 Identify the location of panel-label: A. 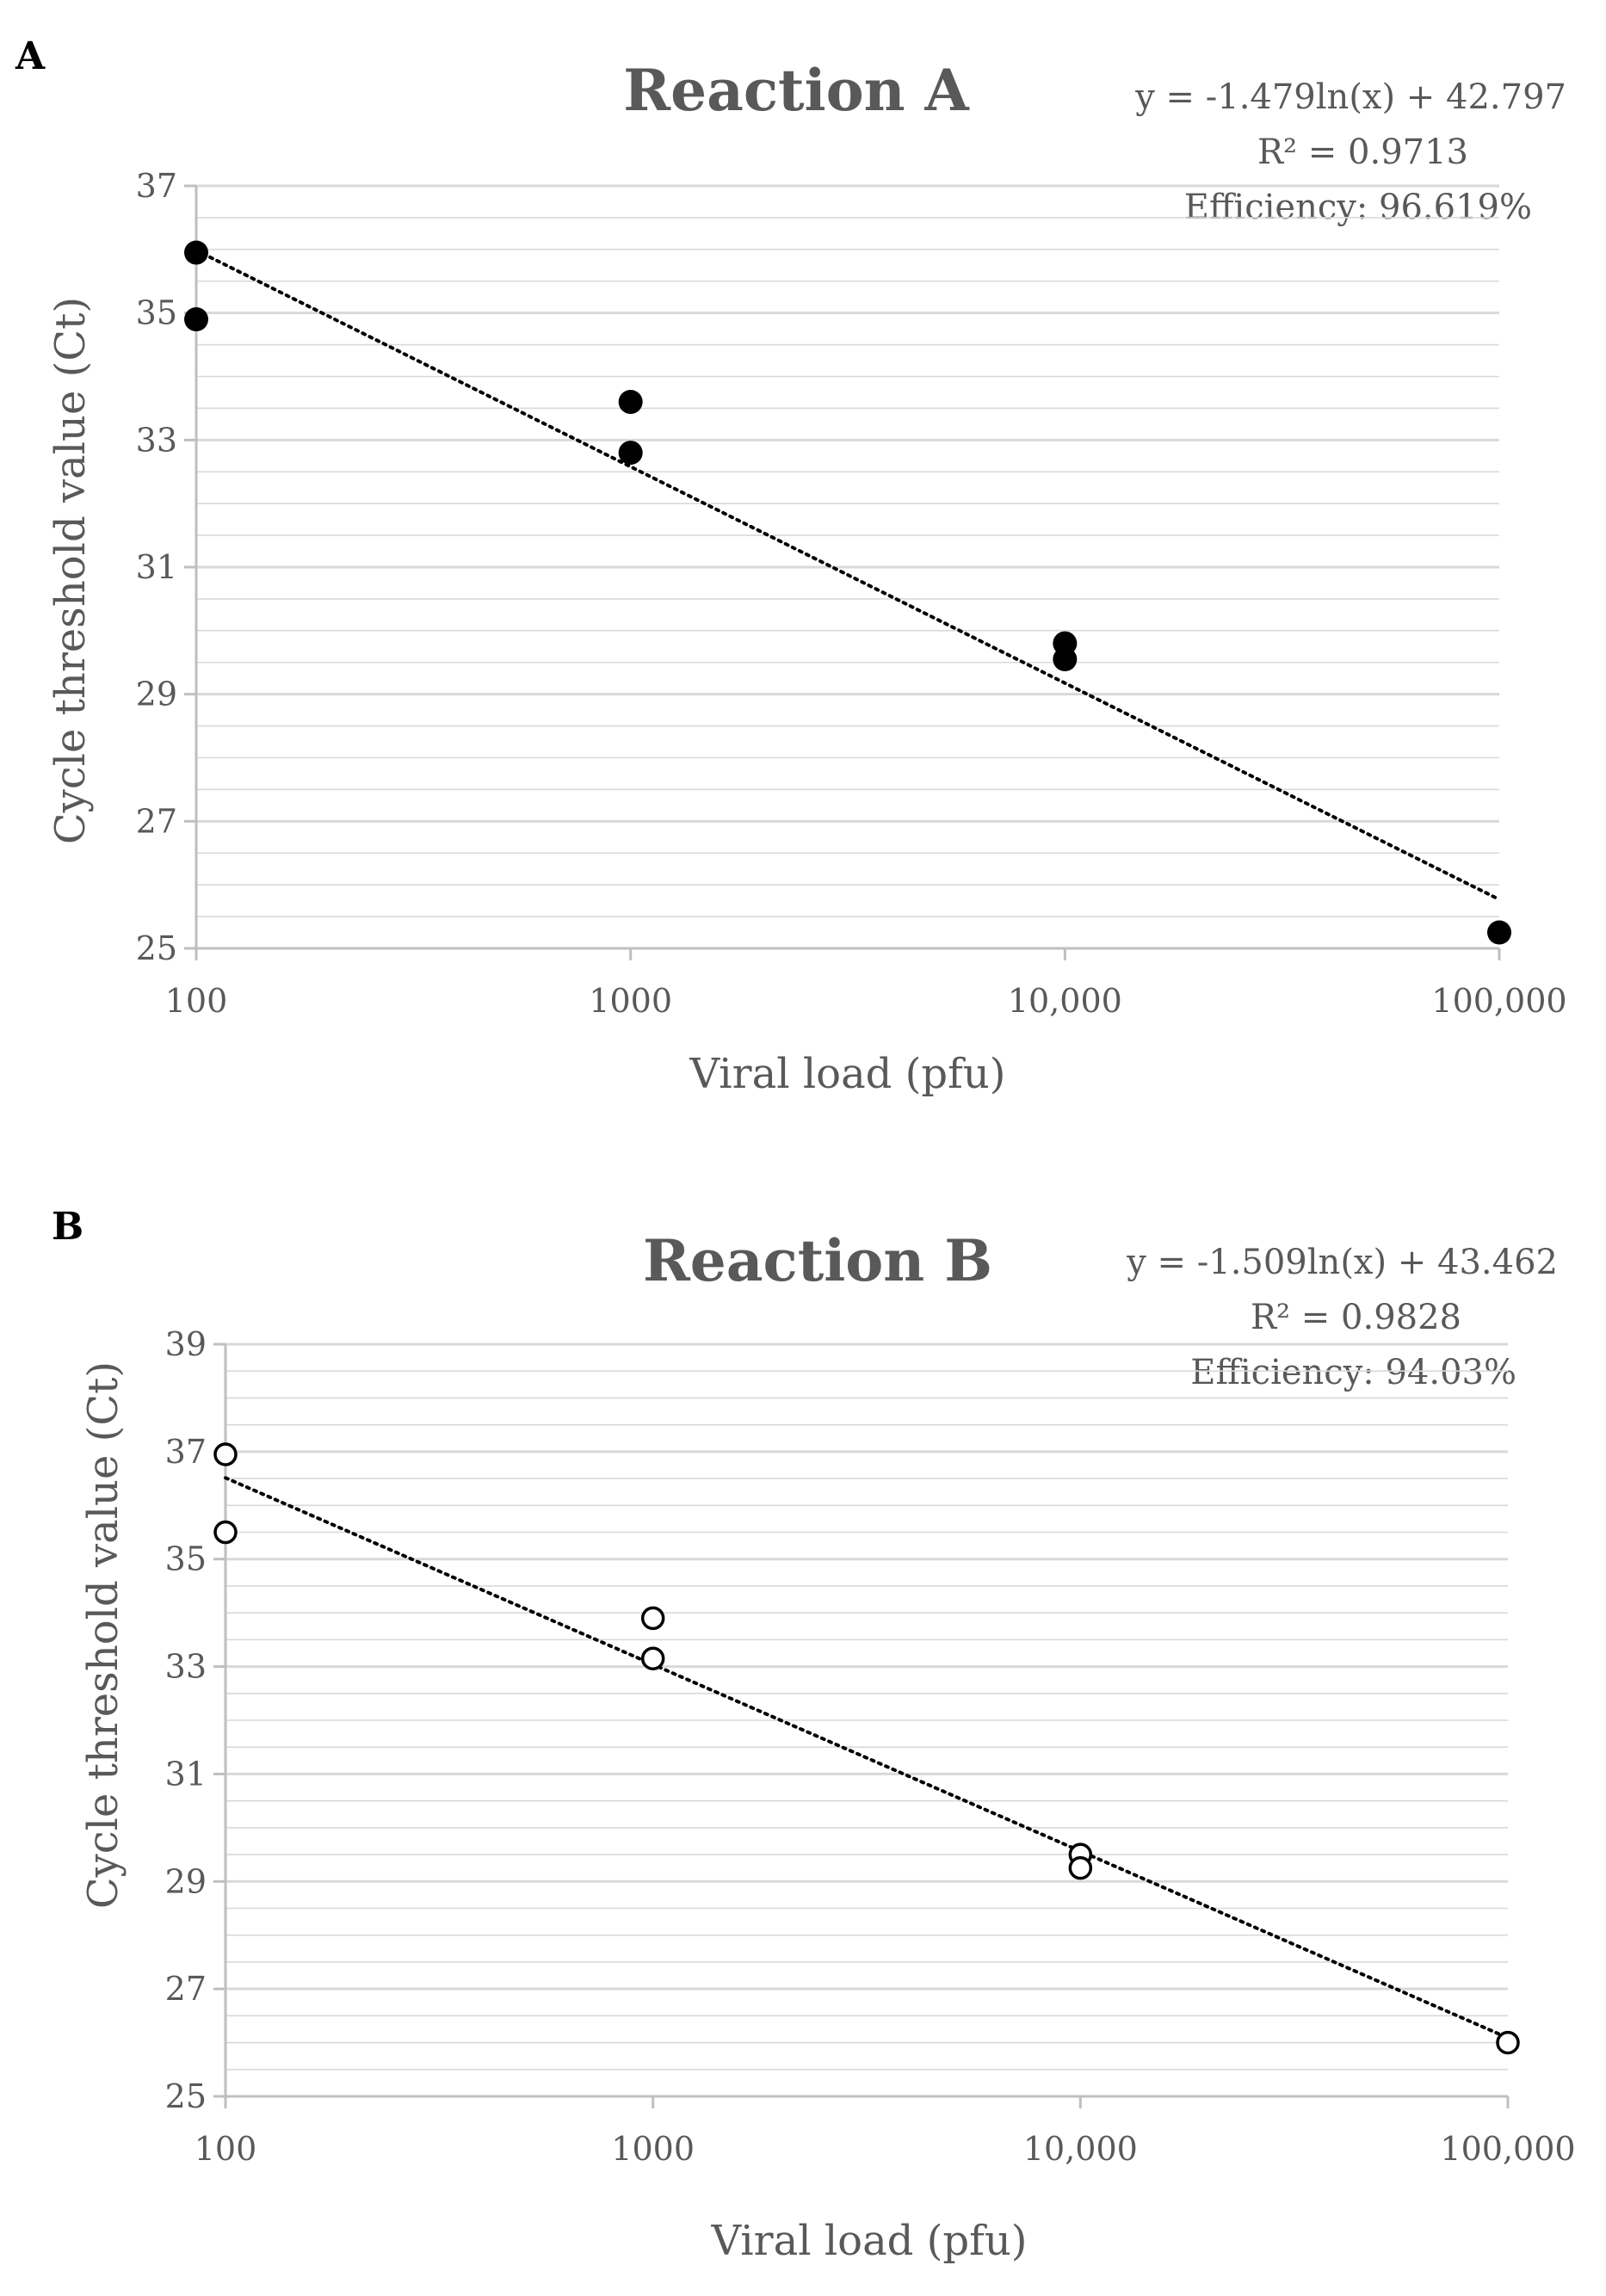
(30, 56).